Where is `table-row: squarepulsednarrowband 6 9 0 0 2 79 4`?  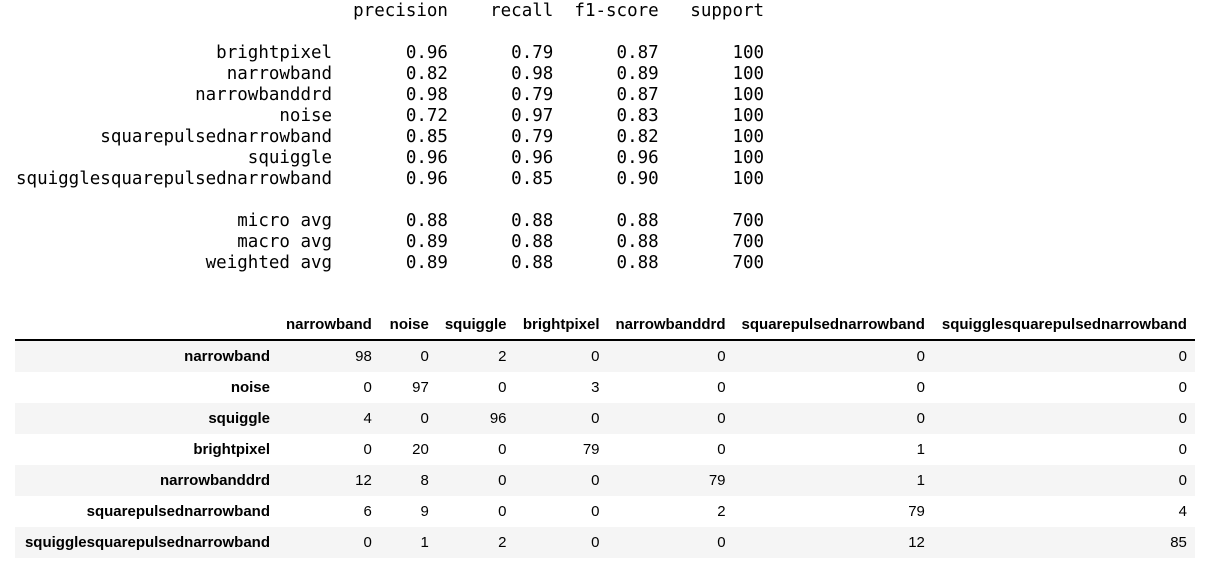 table-row: squarepulsednarrowband 6 9 0 0 2 79 4 is located at coordinates (605, 511).